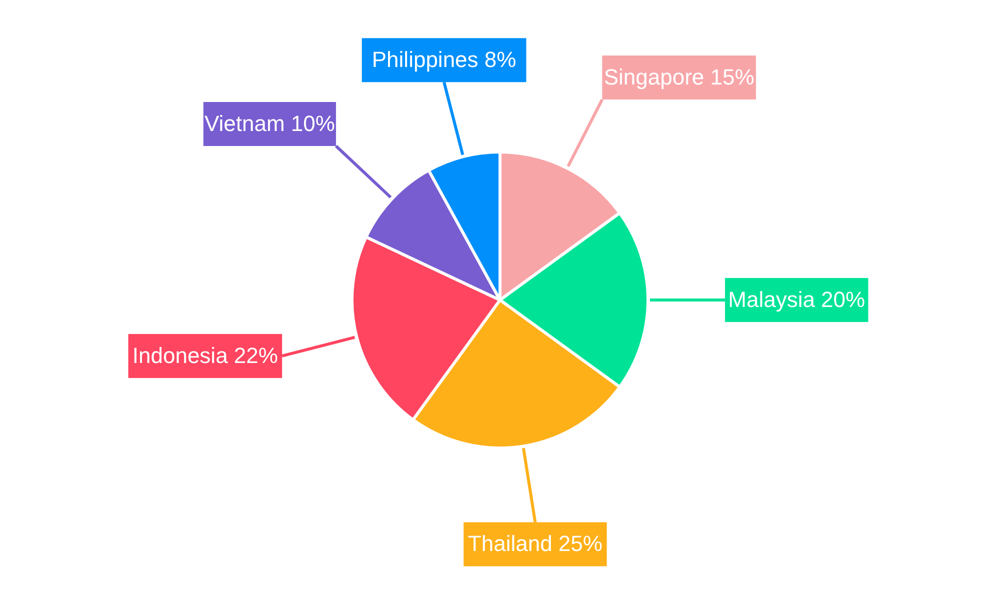 The width and height of the screenshot is (1000, 600). What do you see at coordinates (797, 299) in the screenshot?
I see `slice-label: Malaysia 20%` at bounding box center [797, 299].